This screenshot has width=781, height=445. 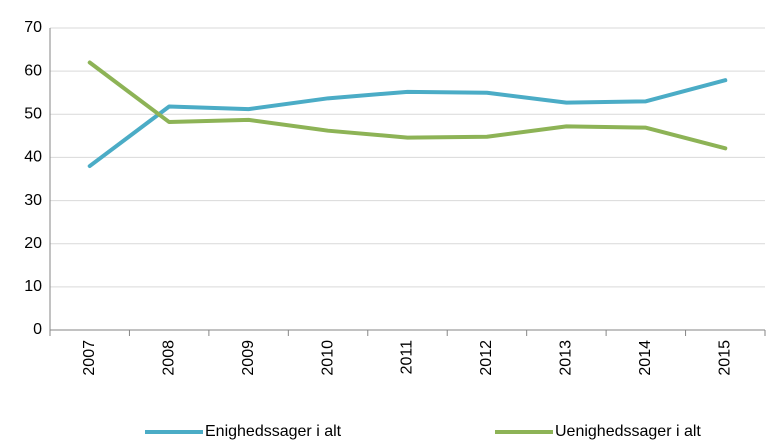 What do you see at coordinates (273, 431) in the screenshot?
I see `legend-label: Enighedssager i alt` at bounding box center [273, 431].